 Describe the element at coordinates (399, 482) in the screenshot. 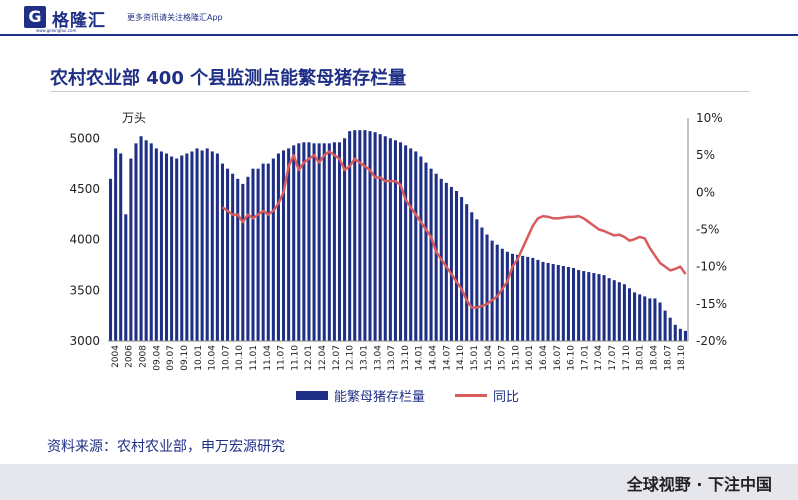

I see `footer-bar: 全球视野 · 下注中国` at that location.